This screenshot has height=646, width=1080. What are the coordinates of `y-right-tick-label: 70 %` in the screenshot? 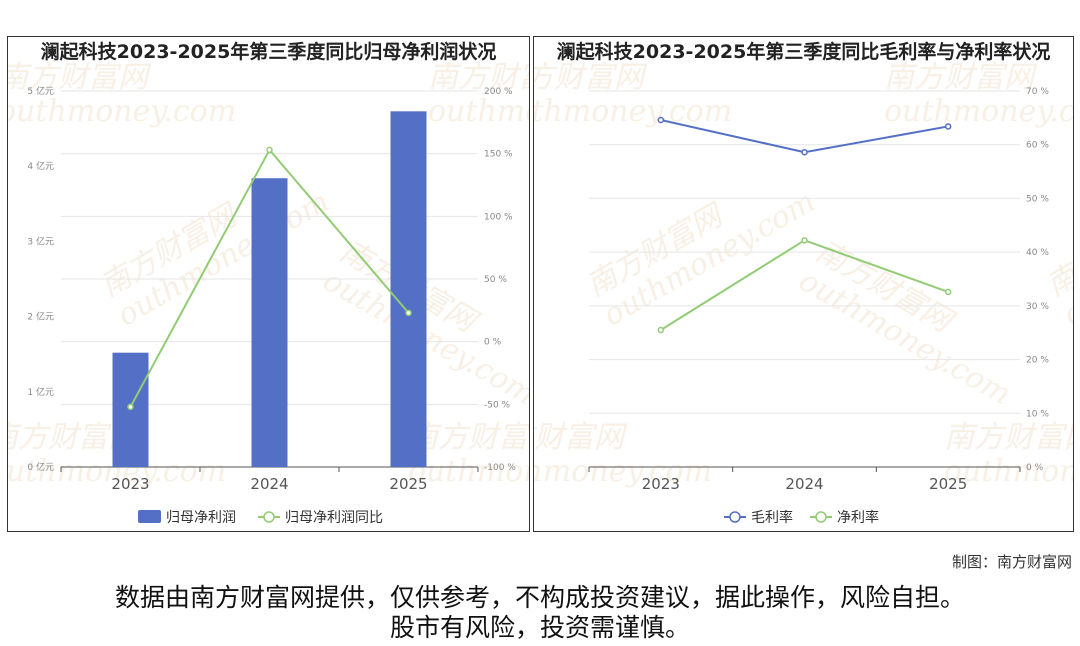 It's located at (1037, 92).